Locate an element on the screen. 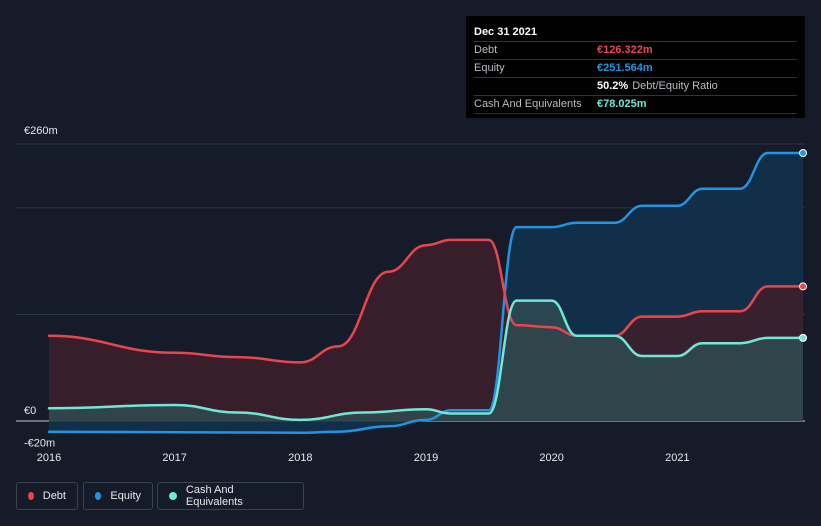 Image resolution: width=821 pixels, height=526 pixels. tooltip-label: Debt is located at coordinates (486, 50).